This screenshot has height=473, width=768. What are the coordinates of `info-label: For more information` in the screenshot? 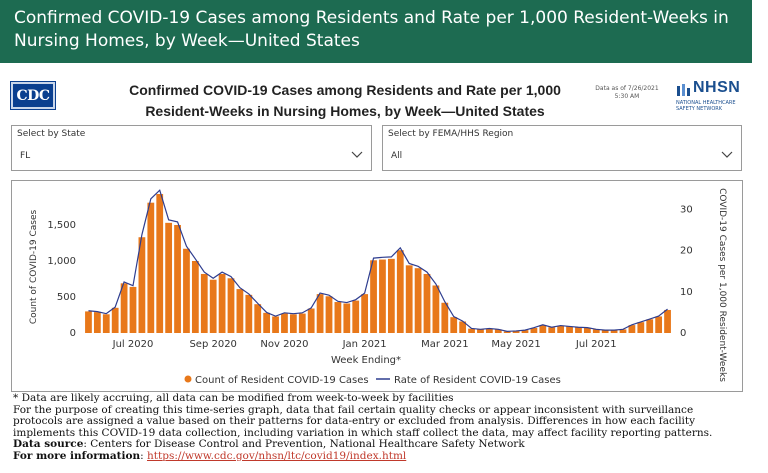 It's located at (77, 455).